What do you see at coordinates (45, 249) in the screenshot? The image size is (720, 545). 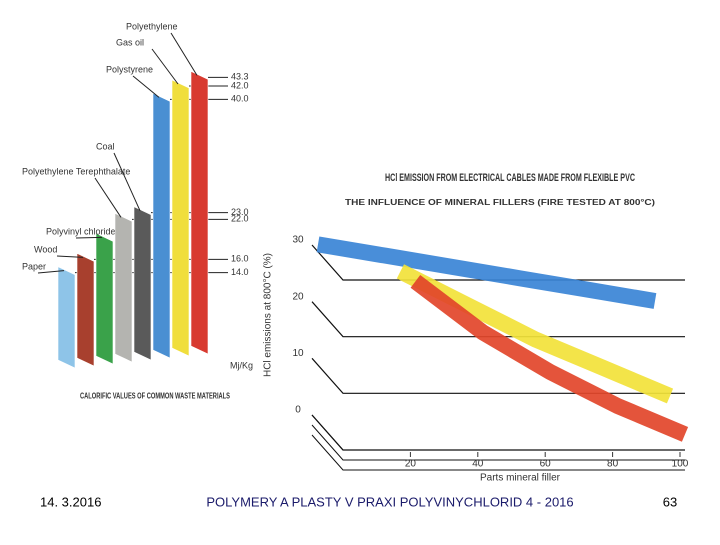 I see `category-label: Wood` at bounding box center [45, 249].